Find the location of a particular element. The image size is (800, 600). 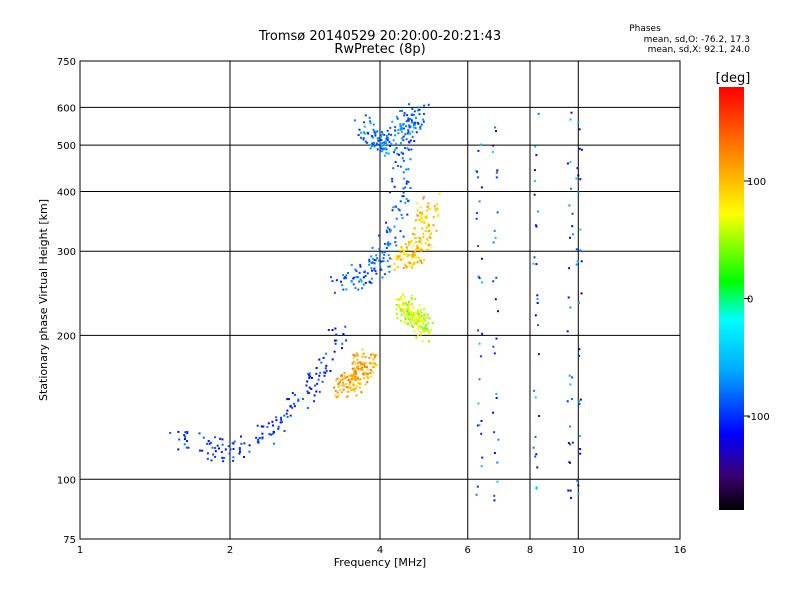

chart-subtitle: RwPretec (8p) is located at coordinates (379, 49).